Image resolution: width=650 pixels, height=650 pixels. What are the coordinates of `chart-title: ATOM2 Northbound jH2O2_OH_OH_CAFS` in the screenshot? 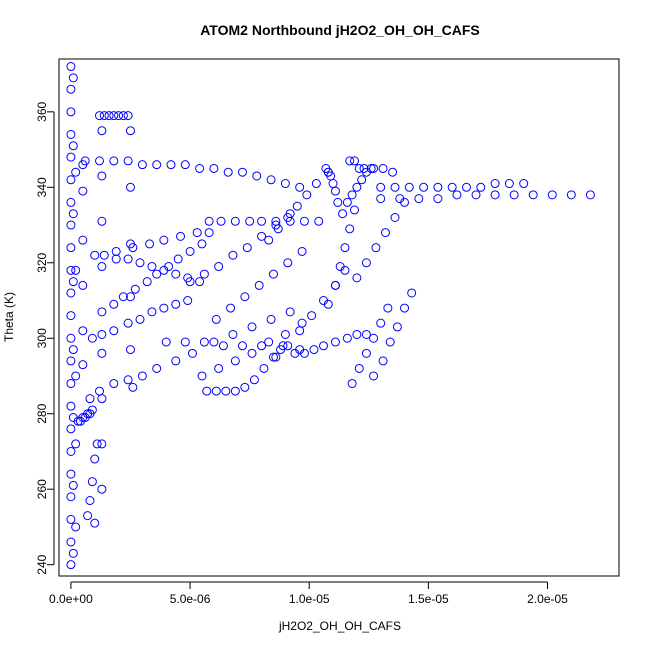 It's located at (340, 30).